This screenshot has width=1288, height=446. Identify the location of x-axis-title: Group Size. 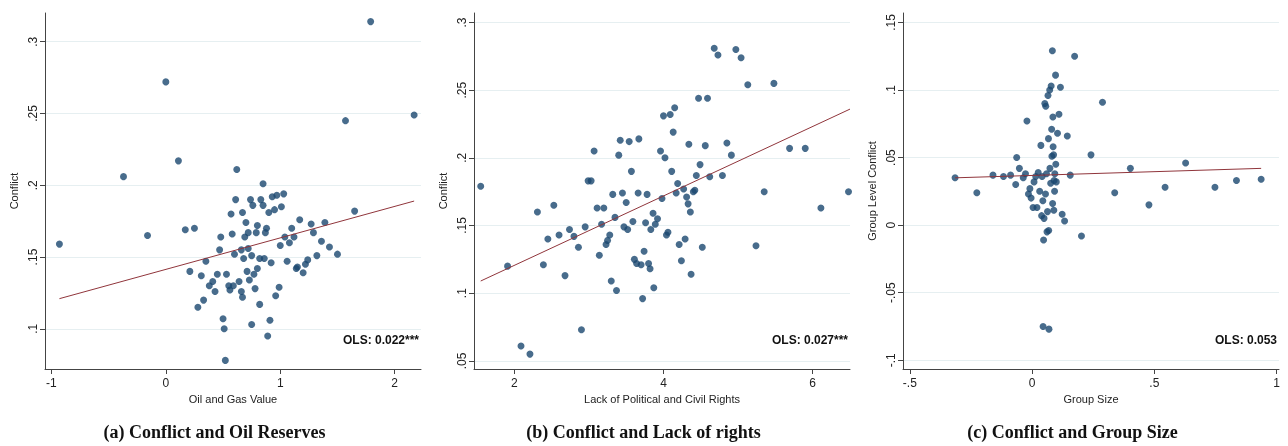
(1091, 399).